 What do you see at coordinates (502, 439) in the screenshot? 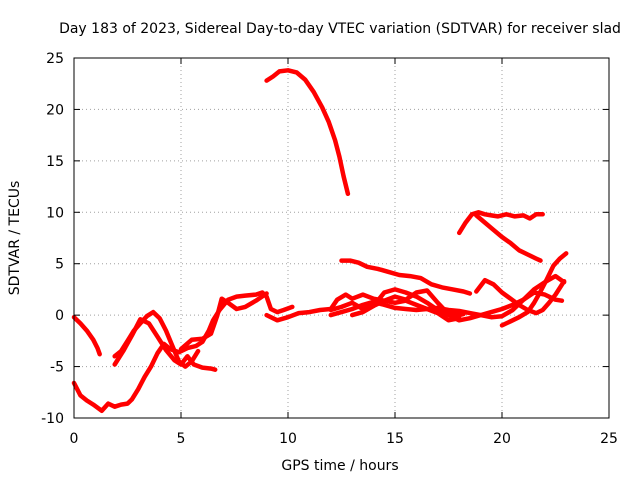
I see `x-tick-label: 20` at bounding box center [502, 439].